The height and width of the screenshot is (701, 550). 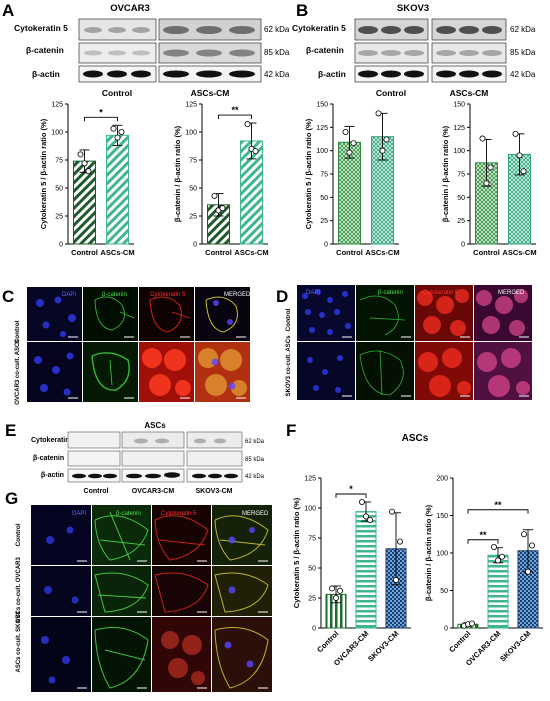 I want to click on blot-group-ovcar3-cm: OVCAR3-CM, so click(x=153, y=491).